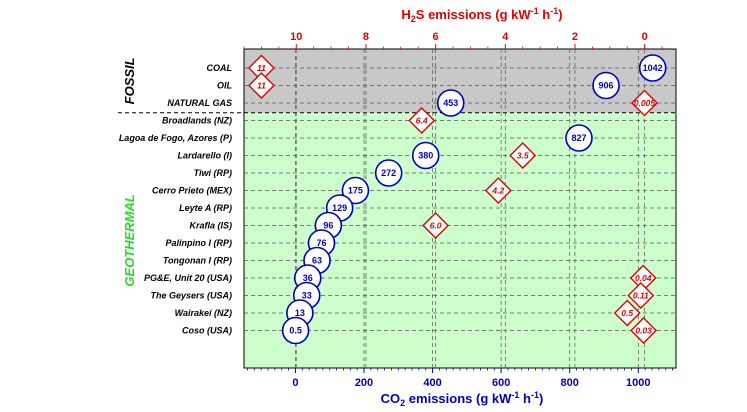  I want to click on co2-point-label: 453, so click(450, 103).